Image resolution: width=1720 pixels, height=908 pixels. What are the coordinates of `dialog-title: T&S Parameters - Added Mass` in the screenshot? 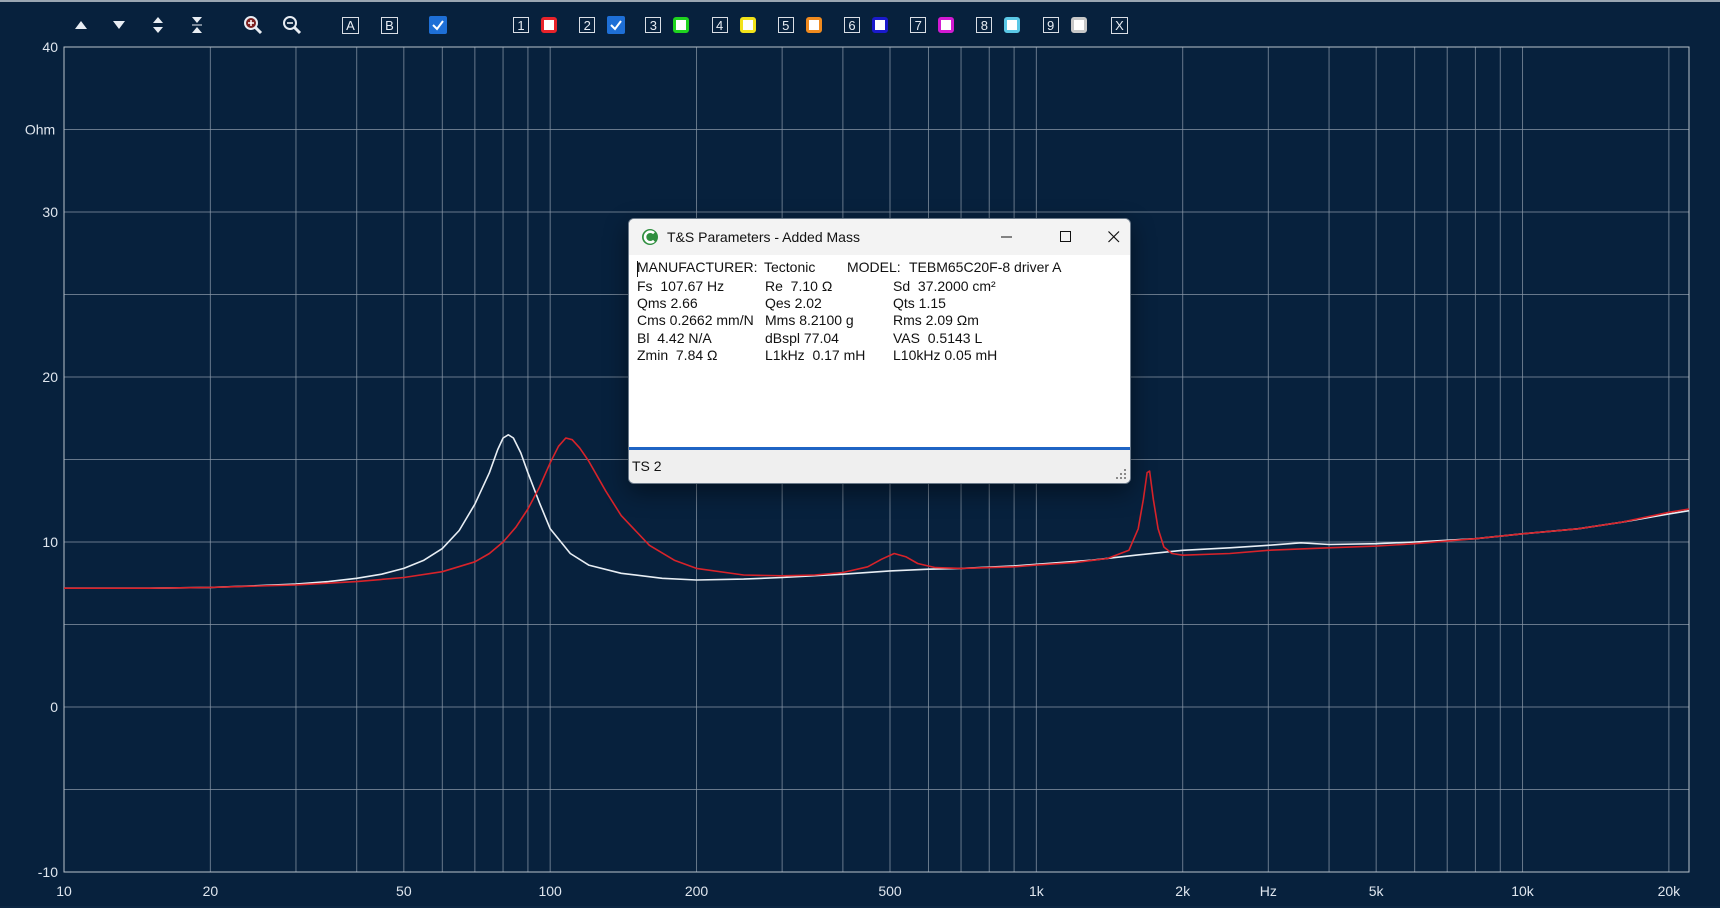 It's located at (763, 237).